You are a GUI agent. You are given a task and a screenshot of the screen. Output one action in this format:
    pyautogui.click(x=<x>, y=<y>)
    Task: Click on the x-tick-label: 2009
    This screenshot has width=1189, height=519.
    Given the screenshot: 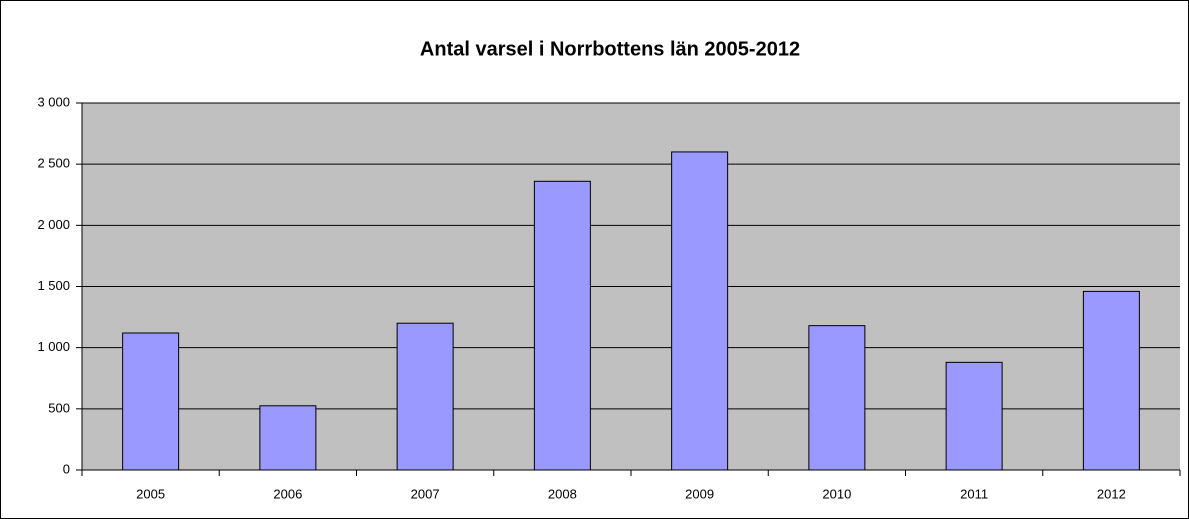 What is the action you would take?
    pyautogui.click(x=699, y=493)
    